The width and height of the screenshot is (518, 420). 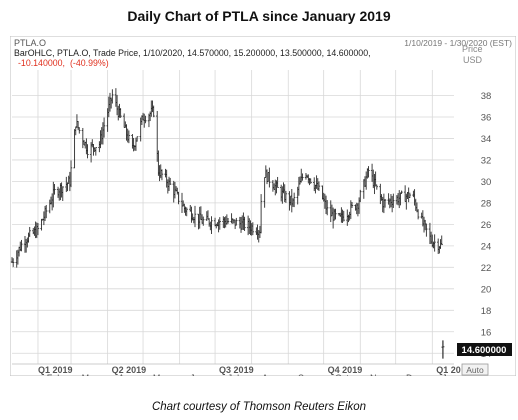 I want to click on y-tick-label: 22, so click(x=486, y=268).